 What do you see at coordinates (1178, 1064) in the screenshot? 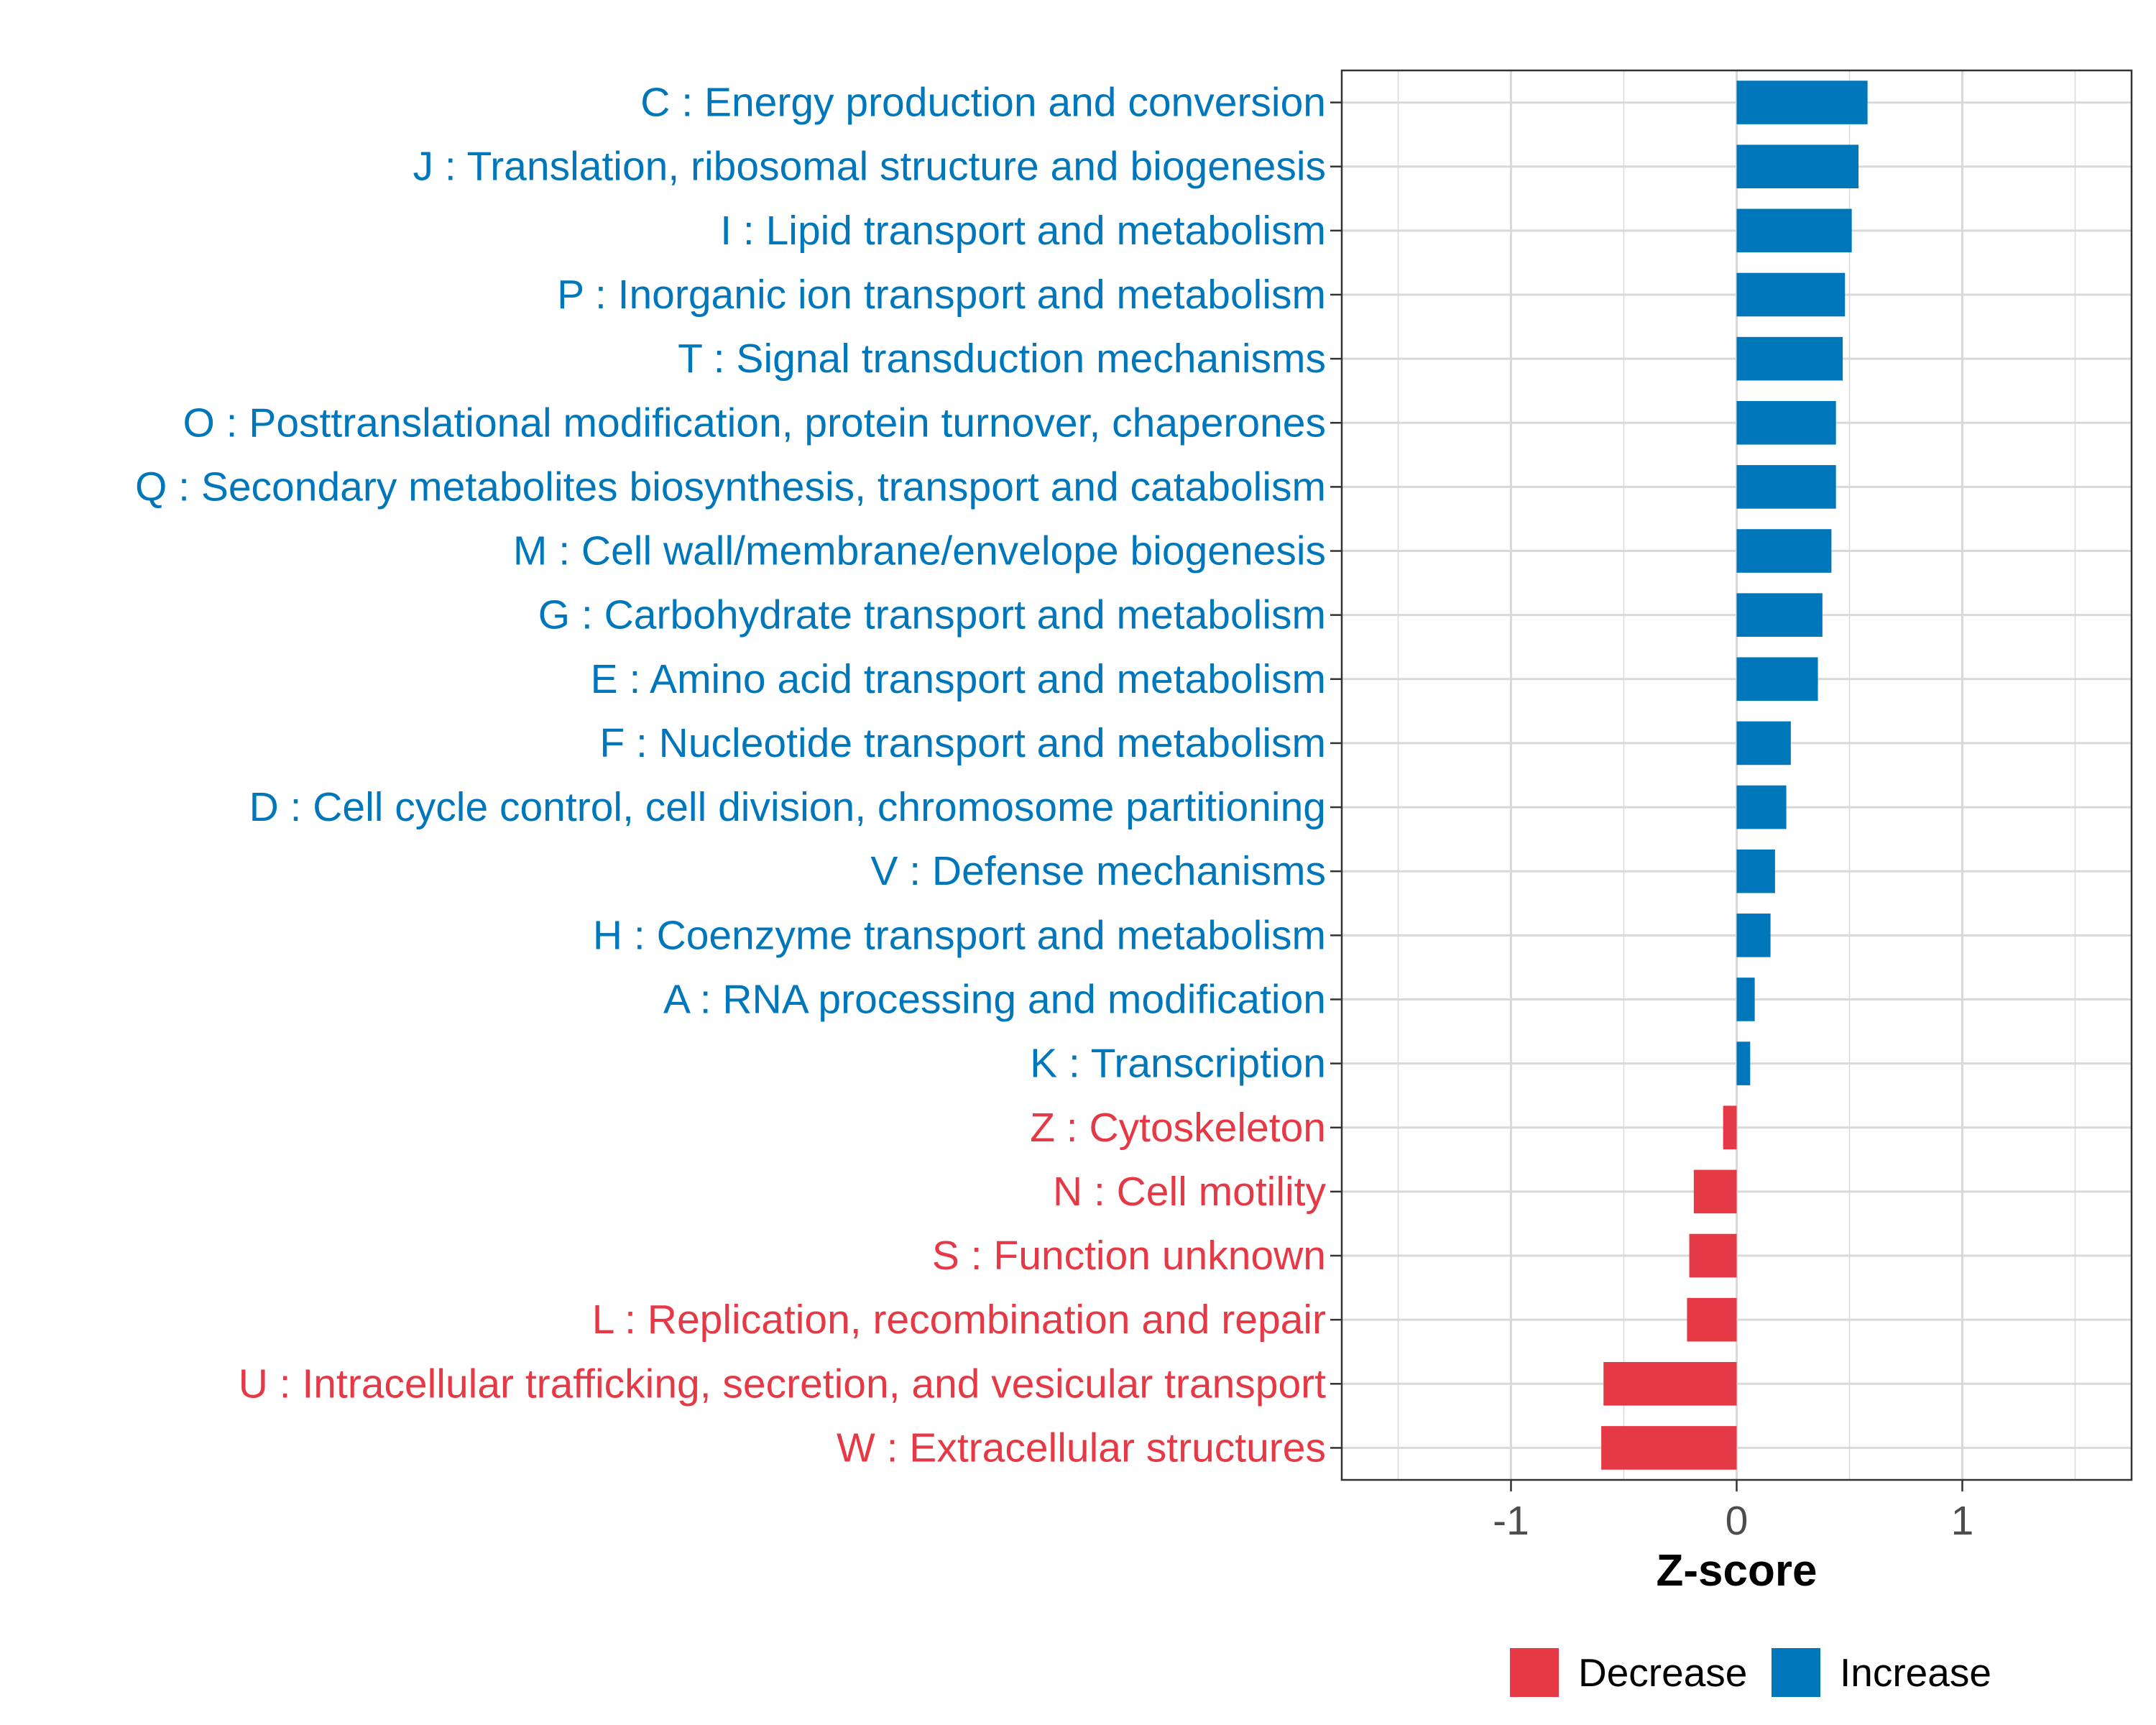
I see `y-tick-label: K : Transcription` at bounding box center [1178, 1064].